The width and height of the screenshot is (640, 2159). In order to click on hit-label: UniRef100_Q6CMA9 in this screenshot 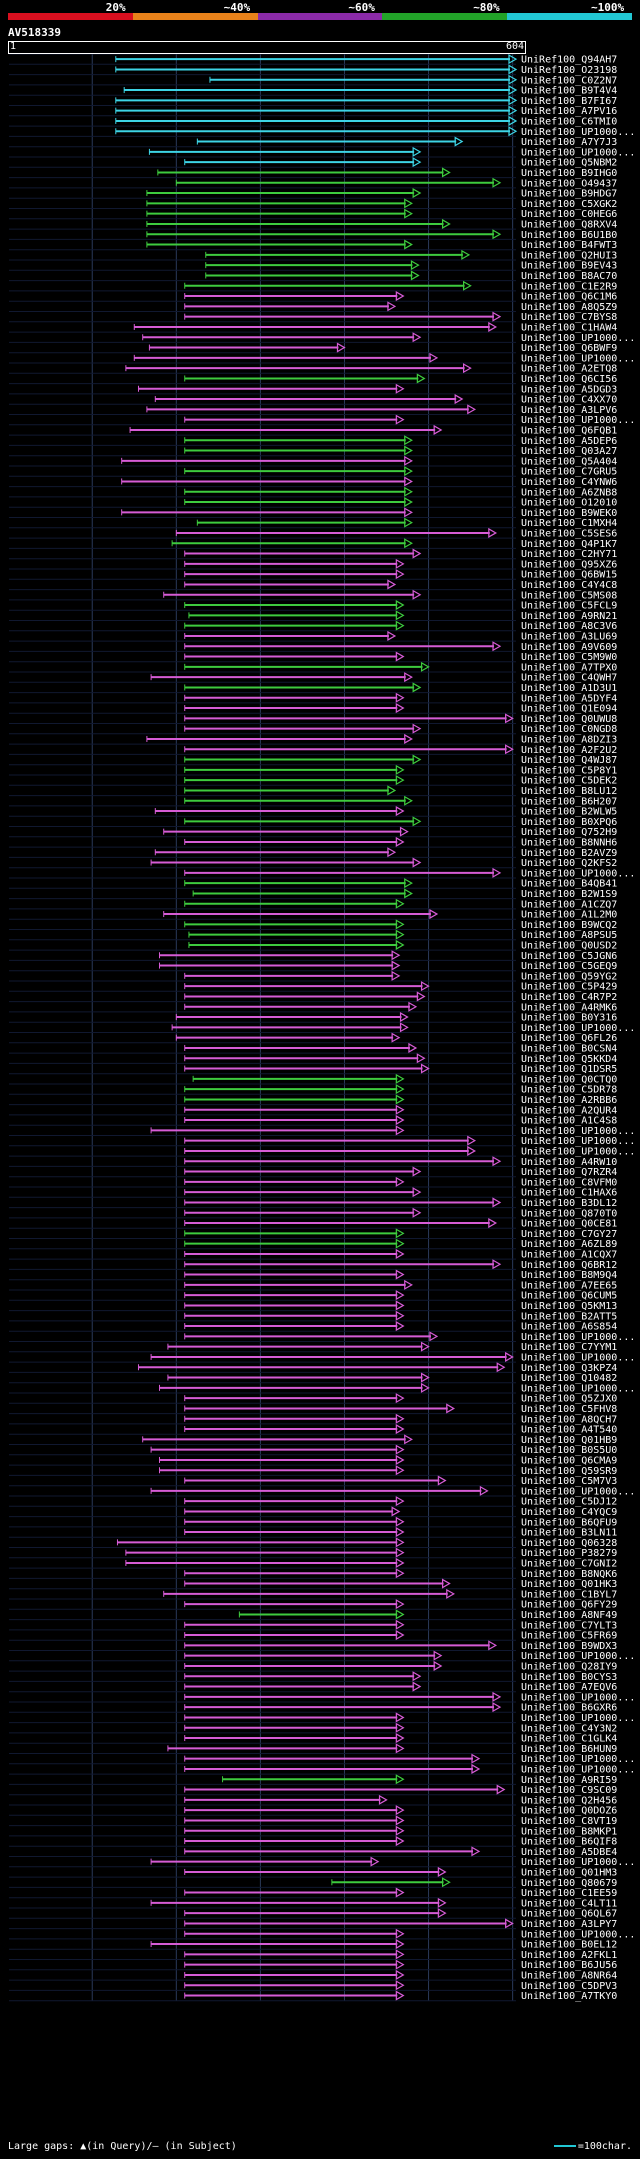, I will do `click(569, 1460)`.